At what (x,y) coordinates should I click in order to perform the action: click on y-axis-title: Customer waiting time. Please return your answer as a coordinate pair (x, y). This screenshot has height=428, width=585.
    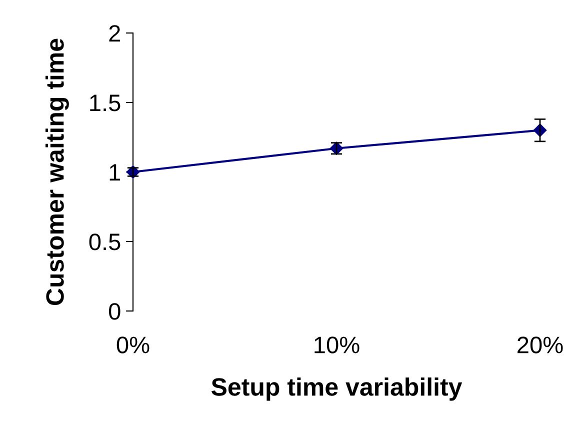
    Looking at the image, I should click on (57, 172).